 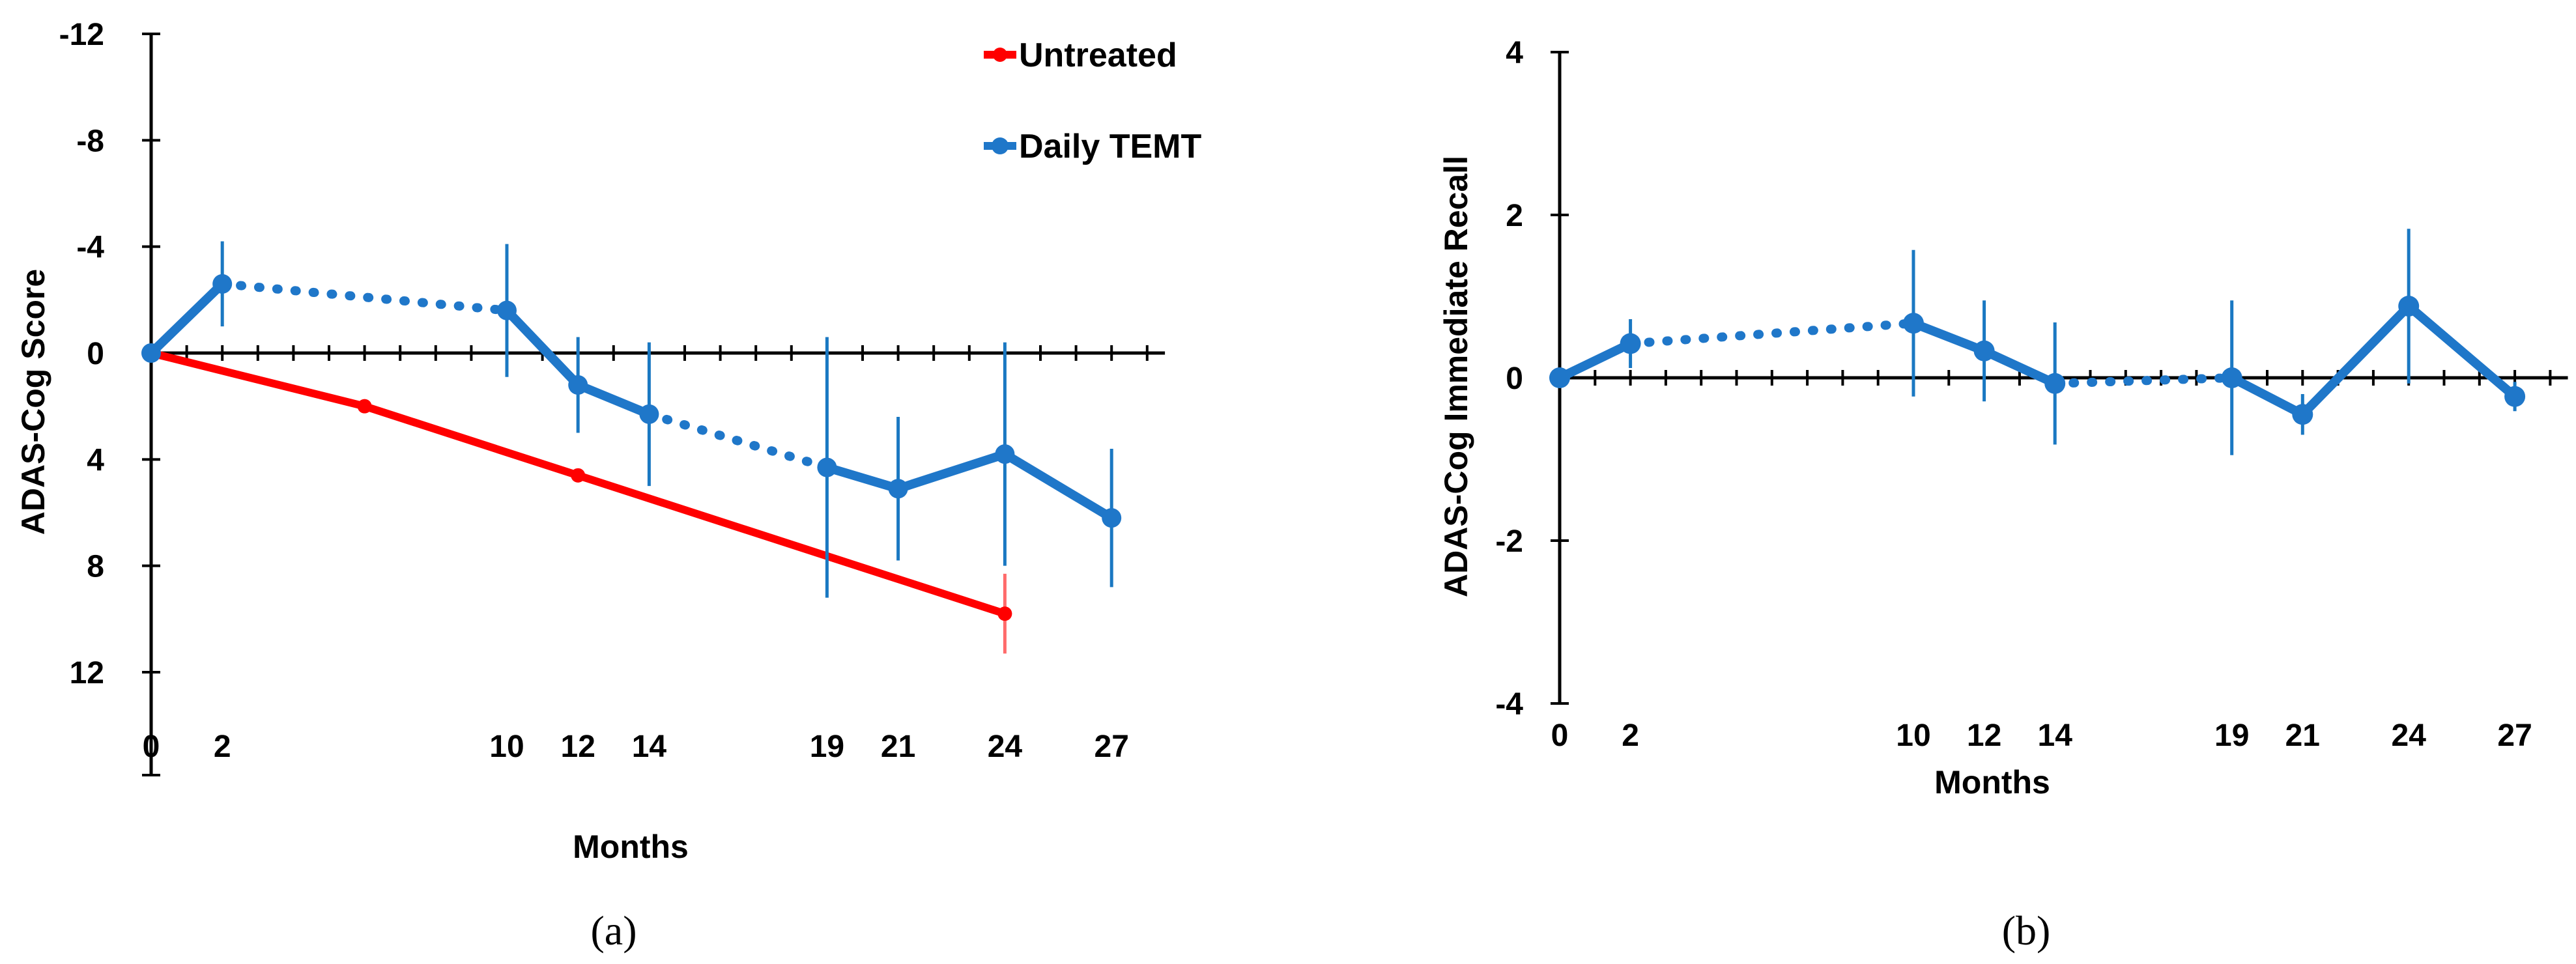 I want to click on panel-a-y-tick-labels: 12 8 4 0 -4 -8 -12, so click(x=82, y=354).